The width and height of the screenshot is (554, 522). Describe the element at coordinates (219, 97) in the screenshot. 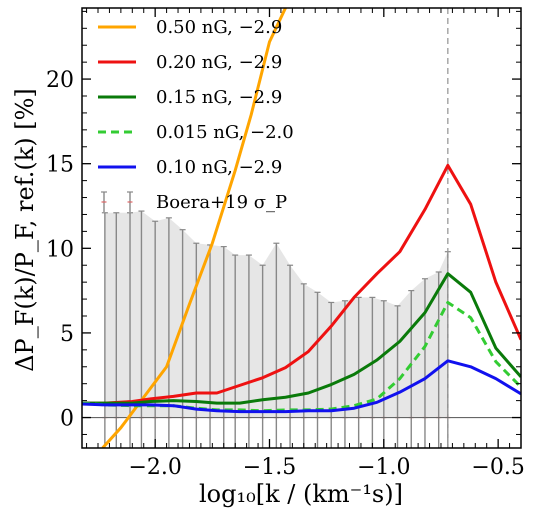

I see `legend-label-2: 0.15 nG, −2.9` at that location.